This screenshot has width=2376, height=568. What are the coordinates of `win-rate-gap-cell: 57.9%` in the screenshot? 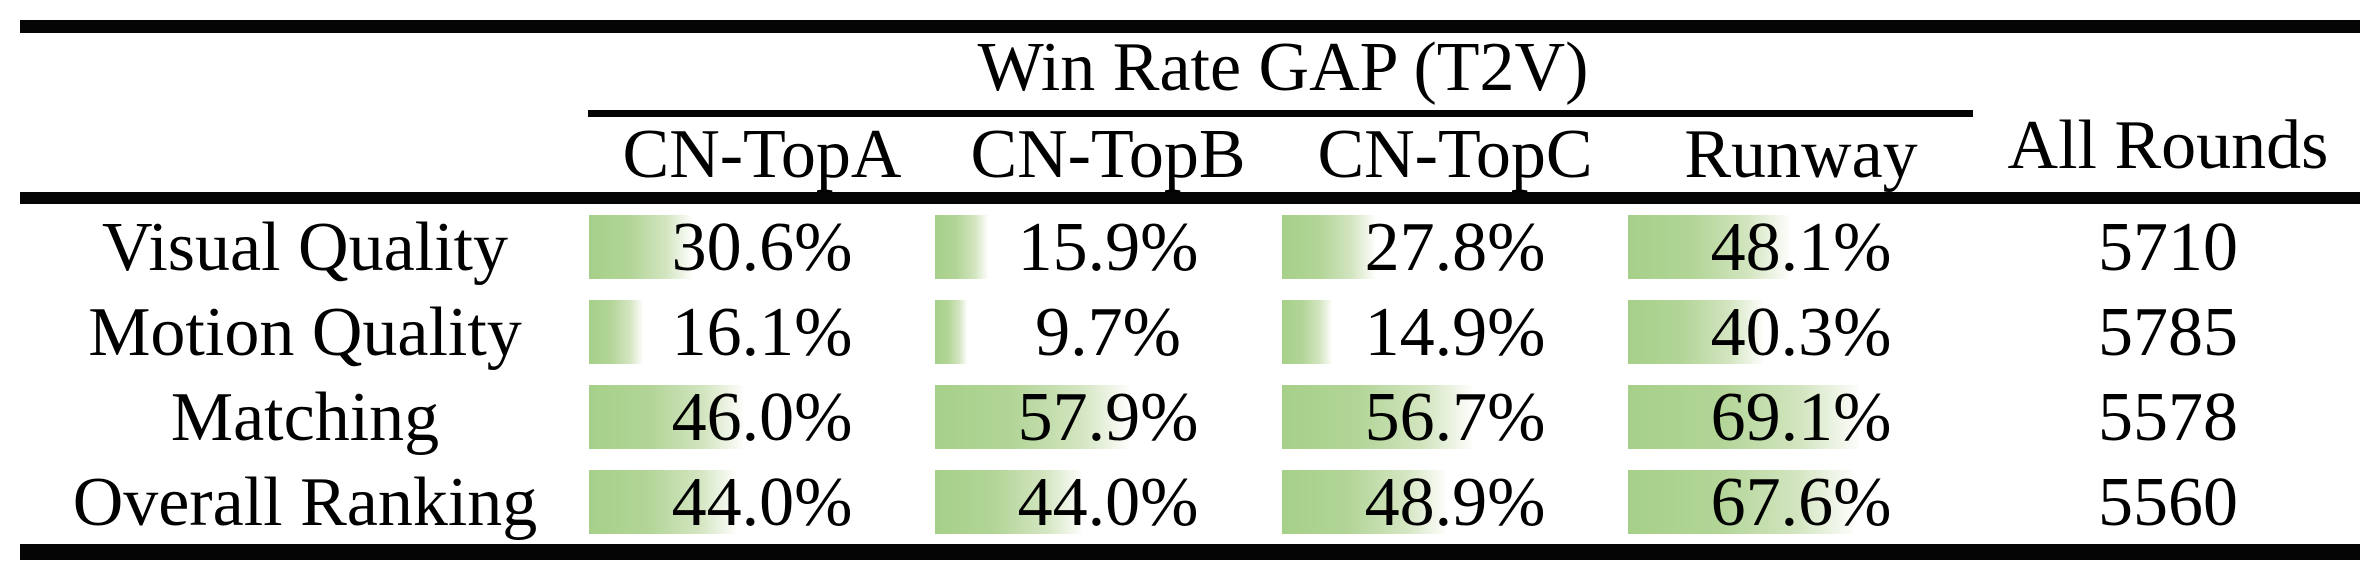 It's located at (1108, 417).